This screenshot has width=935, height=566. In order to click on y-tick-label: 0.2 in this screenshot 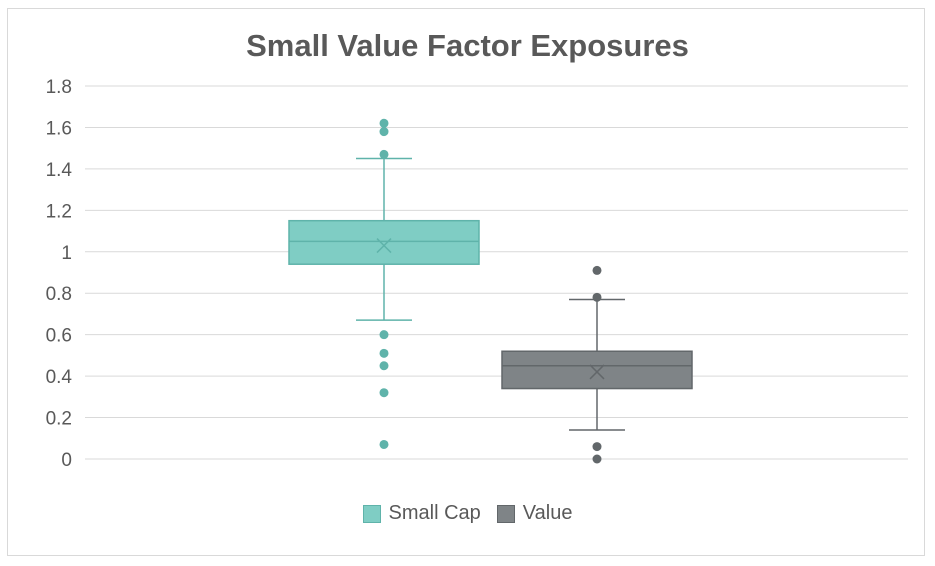, I will do `click(59, 419)`.